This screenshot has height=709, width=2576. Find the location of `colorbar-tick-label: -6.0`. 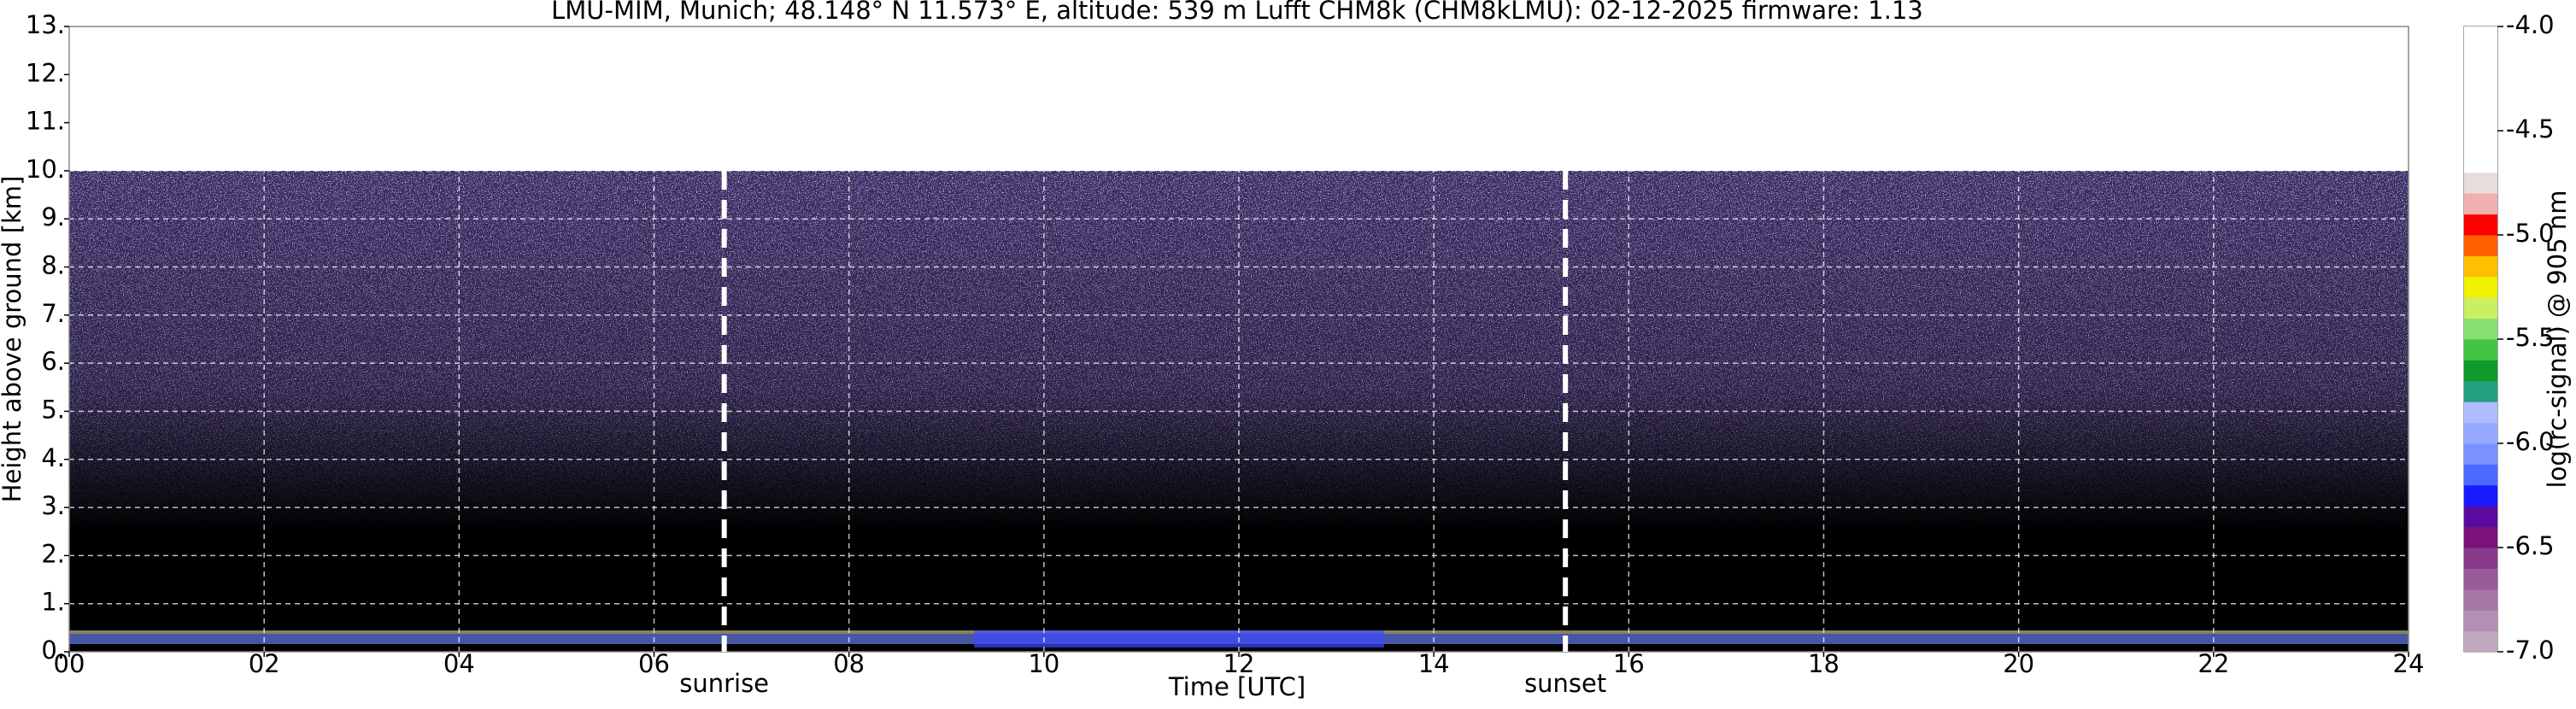

colorbar-tick-label: -6.0 is located at coordinates (2530, 441).